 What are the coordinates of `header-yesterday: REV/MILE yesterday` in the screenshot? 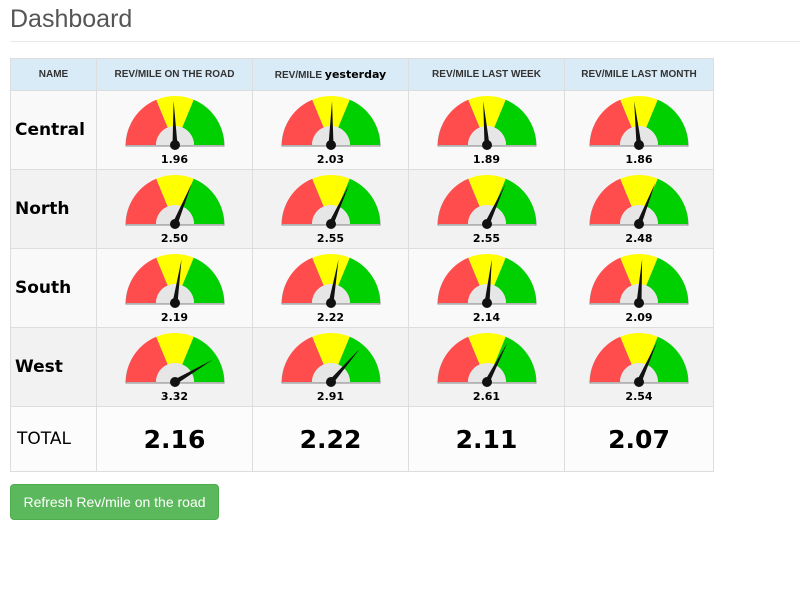 It's located at (330, 74).